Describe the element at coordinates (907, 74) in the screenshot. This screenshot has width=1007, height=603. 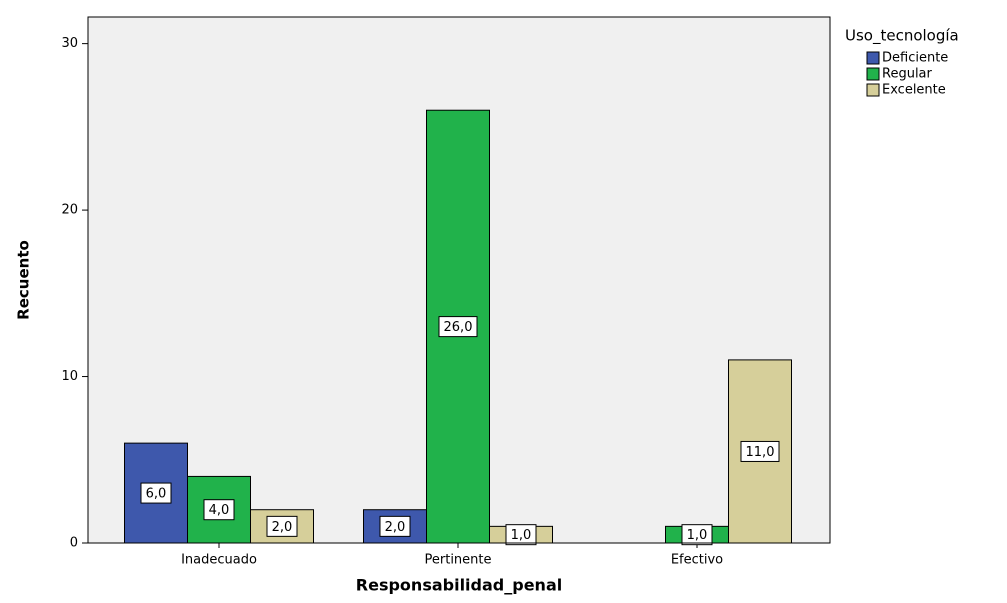
I see `legend-label: Regular` at that location.